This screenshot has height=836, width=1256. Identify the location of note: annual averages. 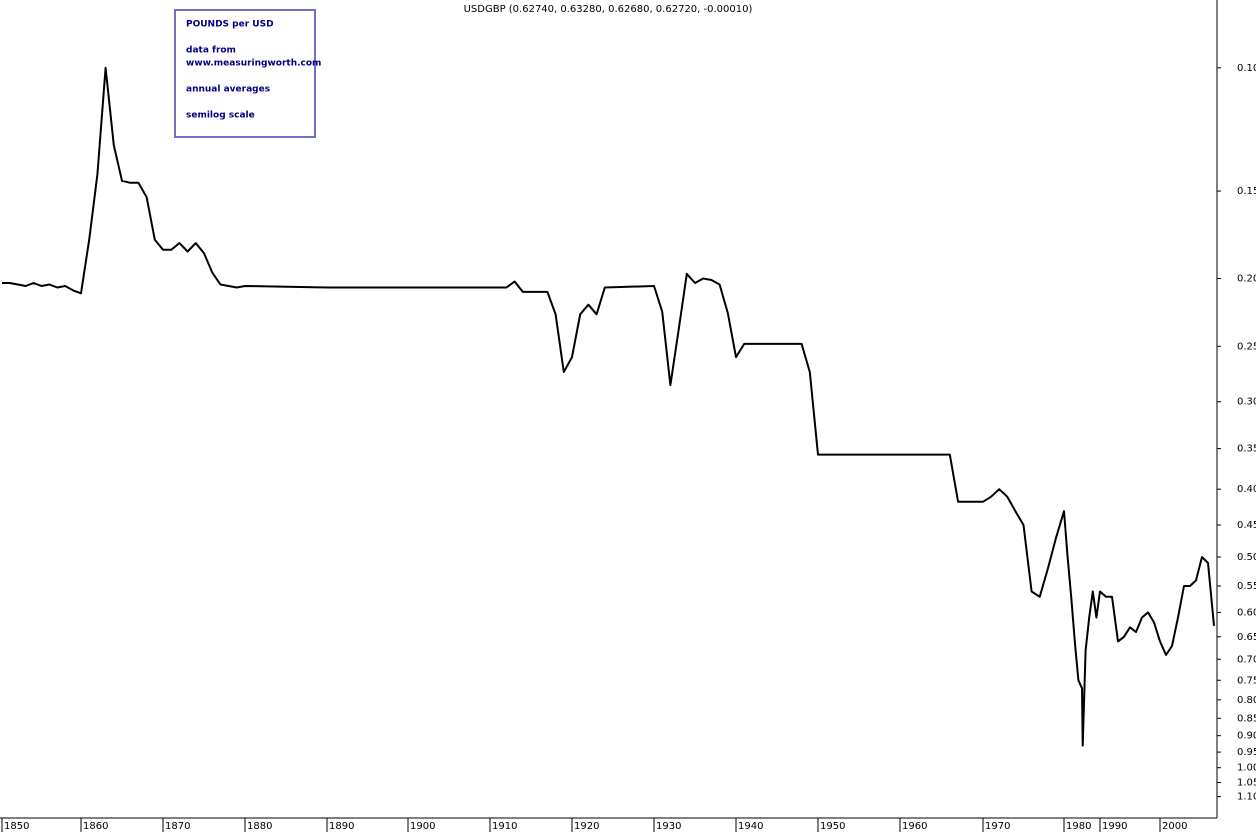
(228, 90).